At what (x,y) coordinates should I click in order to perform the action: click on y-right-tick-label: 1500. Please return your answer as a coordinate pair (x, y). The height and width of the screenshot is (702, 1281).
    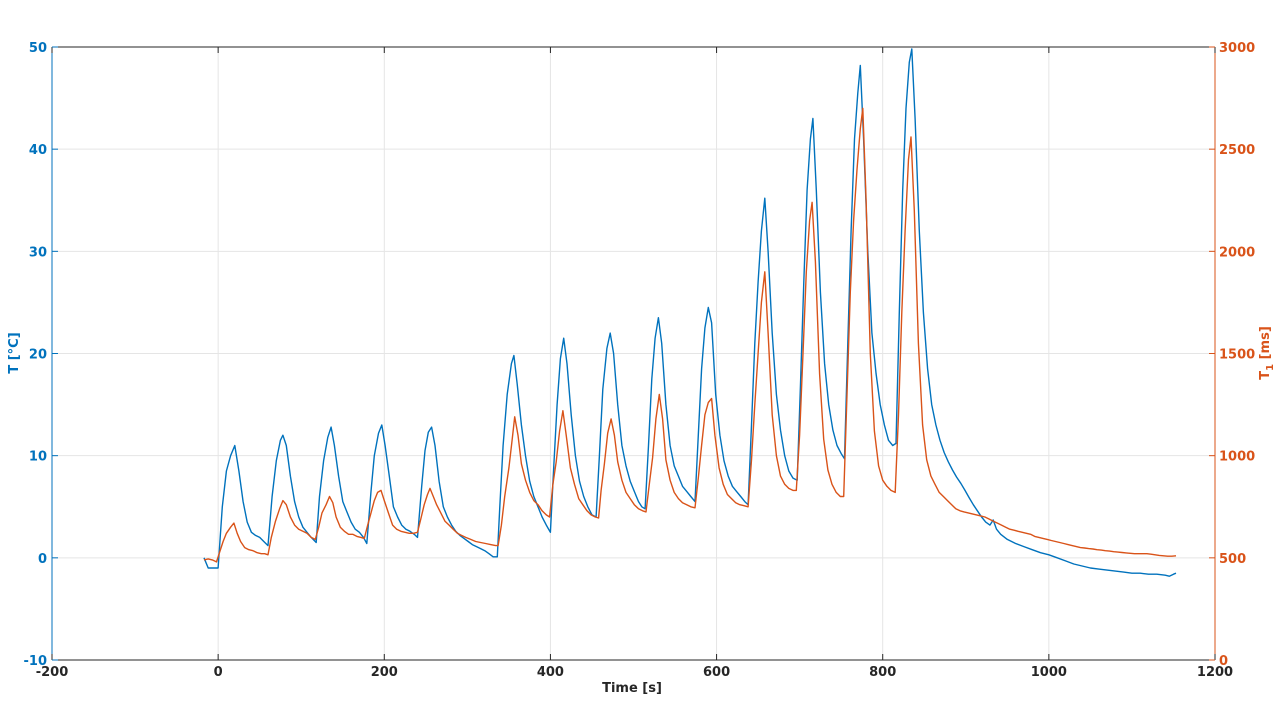
    Looking at the image, I should click on (1237, 355).